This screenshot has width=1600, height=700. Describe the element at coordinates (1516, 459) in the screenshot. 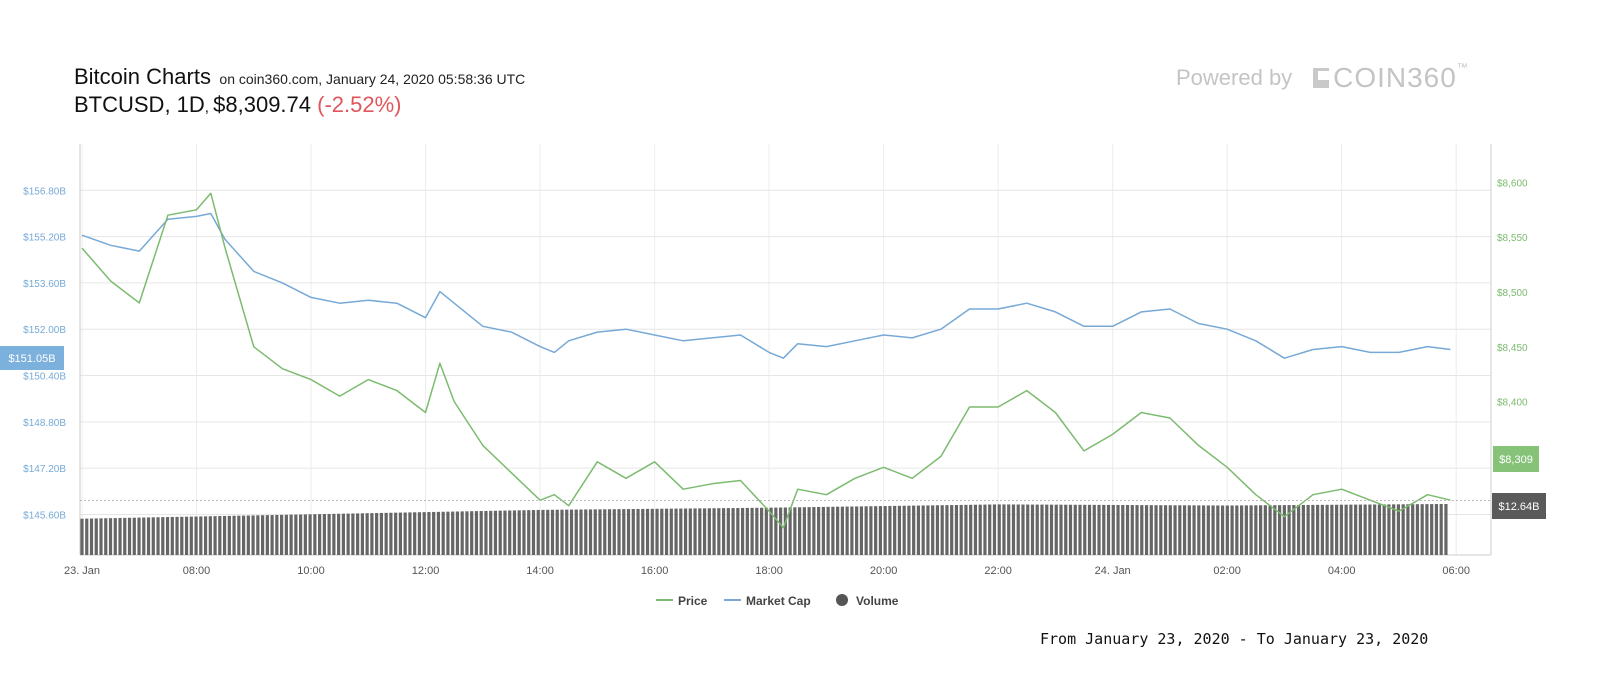

I see `price-flag-bg` at that location.